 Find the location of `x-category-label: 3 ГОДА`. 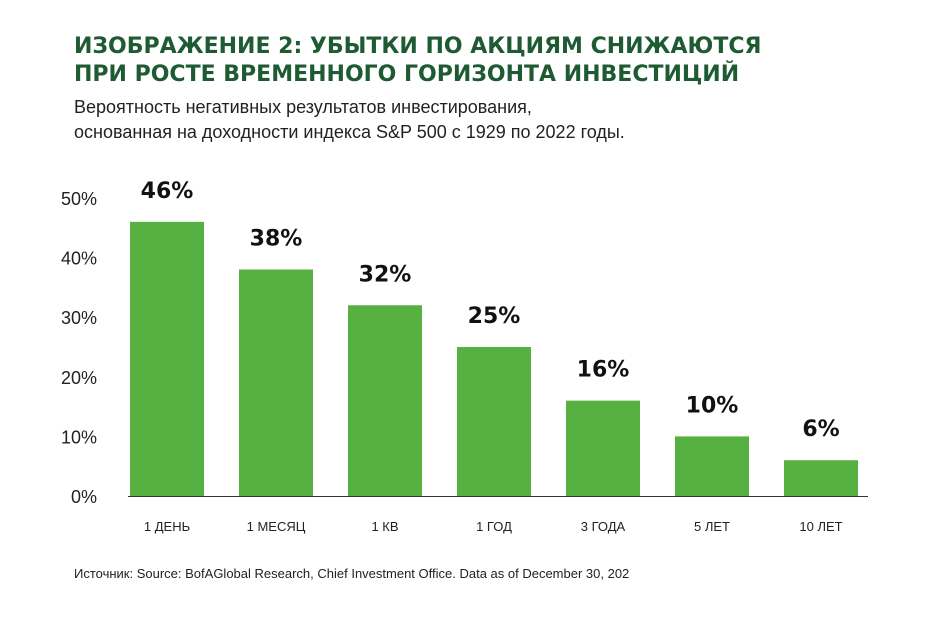

x-category-label: 3 ГОДА is located at coordinates (603, 526).